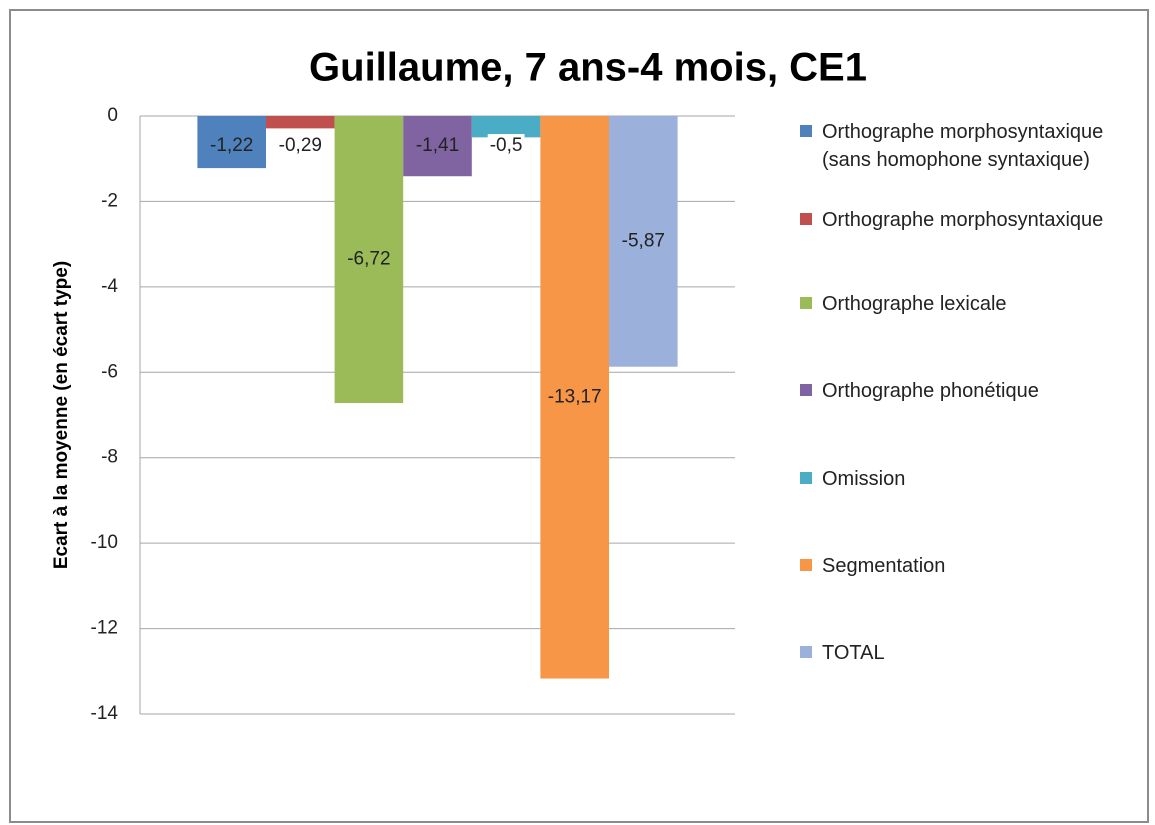 Image resolution: width=1155 pixels, height=825 pixels. Describe the element at coordinates (61, 415) in the screenshot. I see `y-axis-label: Ecart à la moyenne (en écart type)` at that location.